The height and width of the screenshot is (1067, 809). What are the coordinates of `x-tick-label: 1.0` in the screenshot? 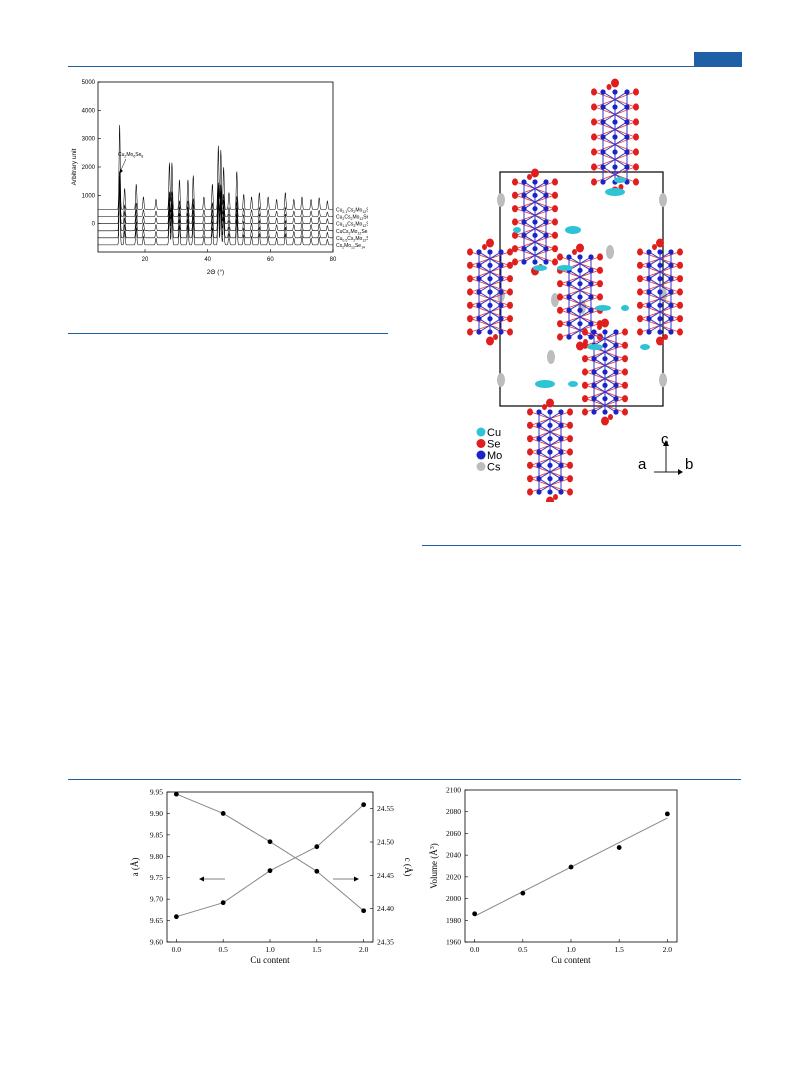 It's located at (270, 949).